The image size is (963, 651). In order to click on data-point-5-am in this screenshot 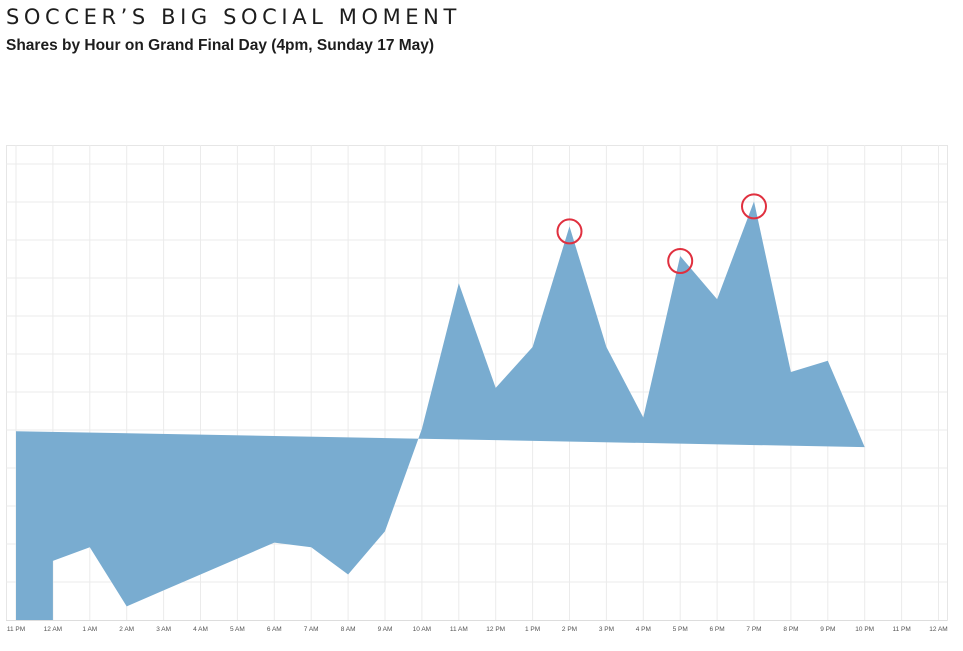, I will do `click(237, 559)`.